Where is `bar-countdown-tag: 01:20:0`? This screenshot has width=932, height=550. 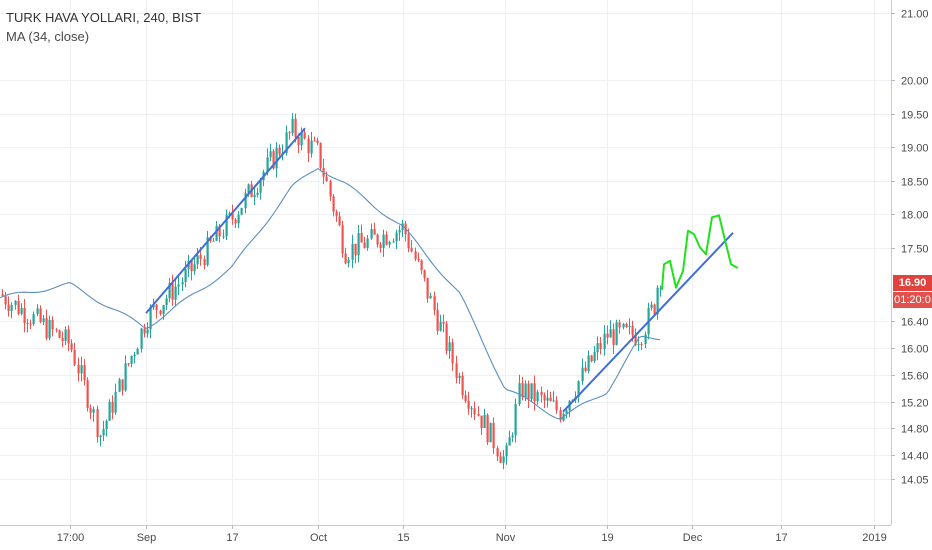 bar-countdown-tag: 01:20:0 is located at coordinates (912, 300).